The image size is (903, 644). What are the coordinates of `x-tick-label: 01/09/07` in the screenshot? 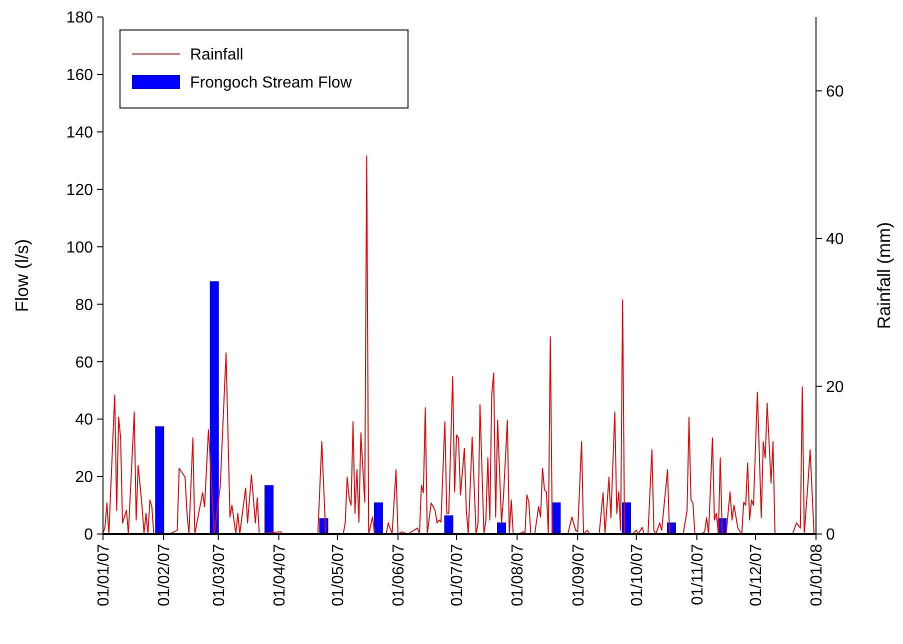 It's located at (579, 575).